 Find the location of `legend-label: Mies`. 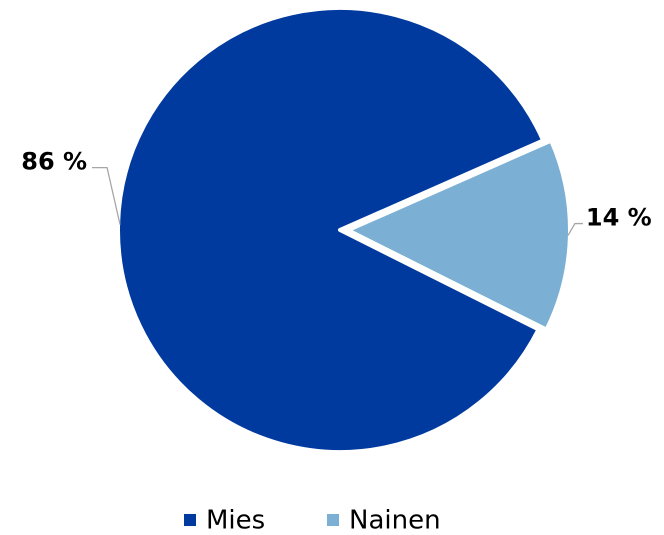

legend-label: Mies is located at coordinates (235, 520).